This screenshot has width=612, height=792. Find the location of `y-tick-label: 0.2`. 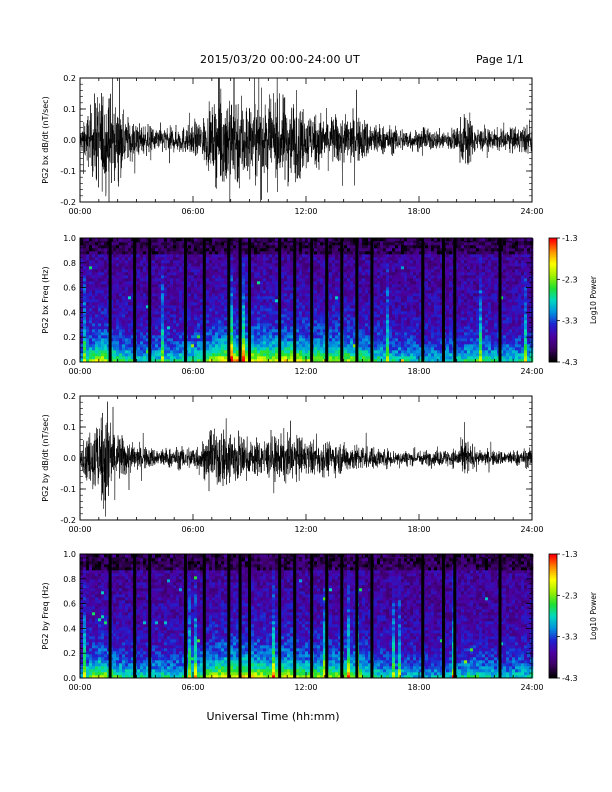

y-tick-label: 0.2 is located at coordinates (69, 78).